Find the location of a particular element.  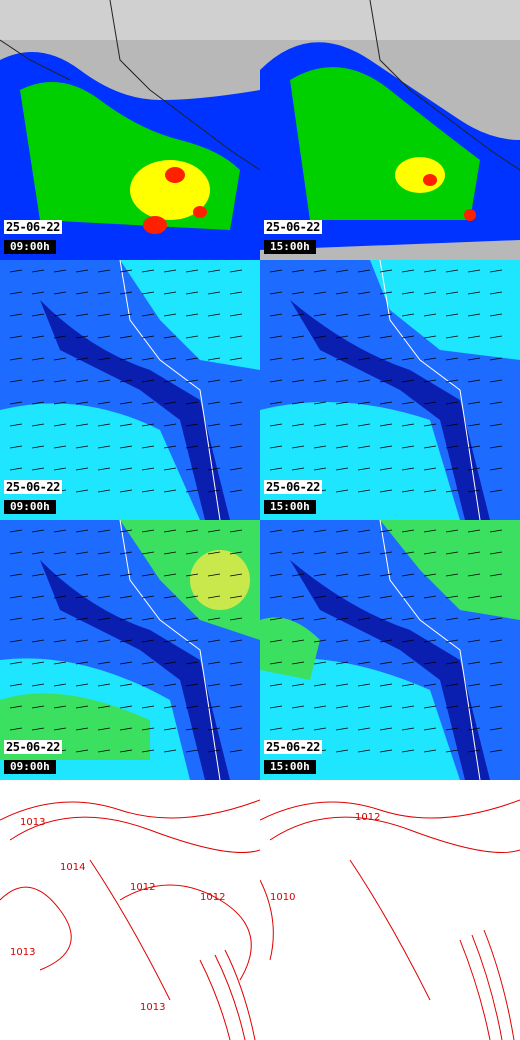

isobar-map-graphic: 1012 1010 is located at coordinates (390, 910).